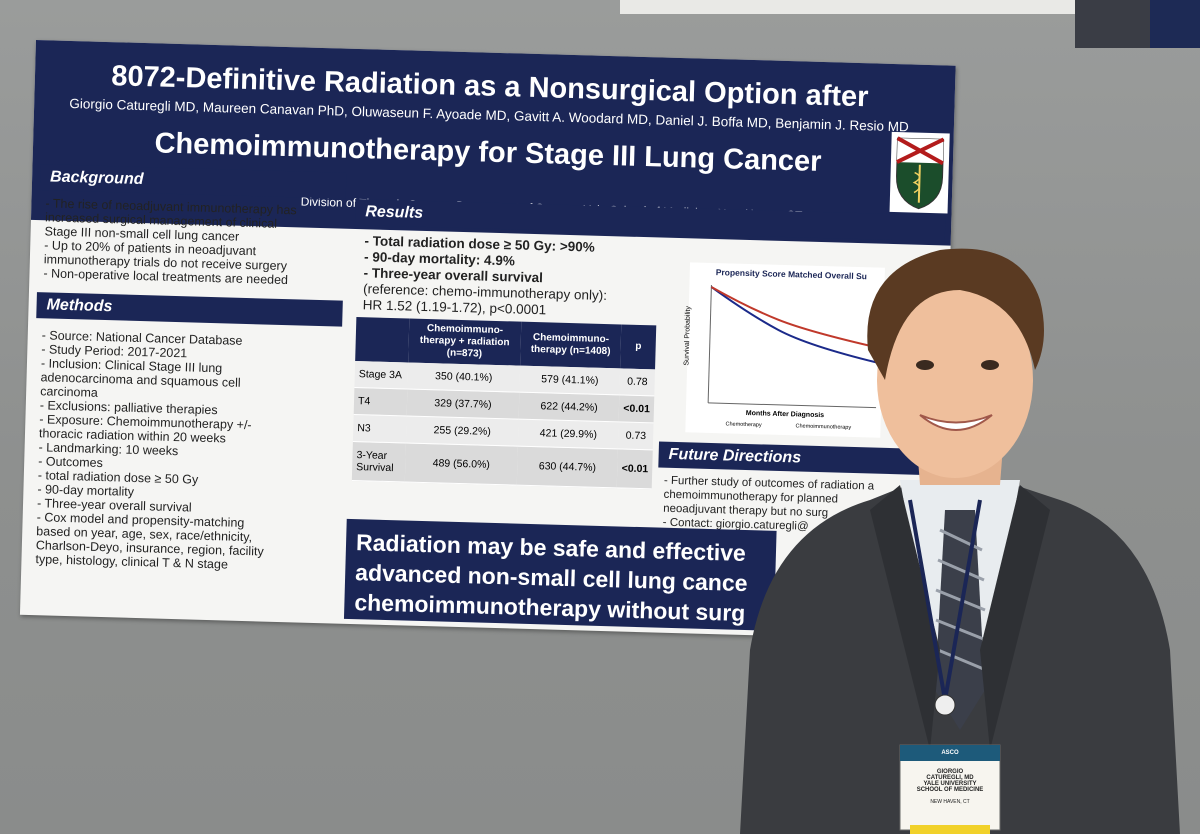  I want to click on series-chemoimmunotherapy, so click(794, 317).